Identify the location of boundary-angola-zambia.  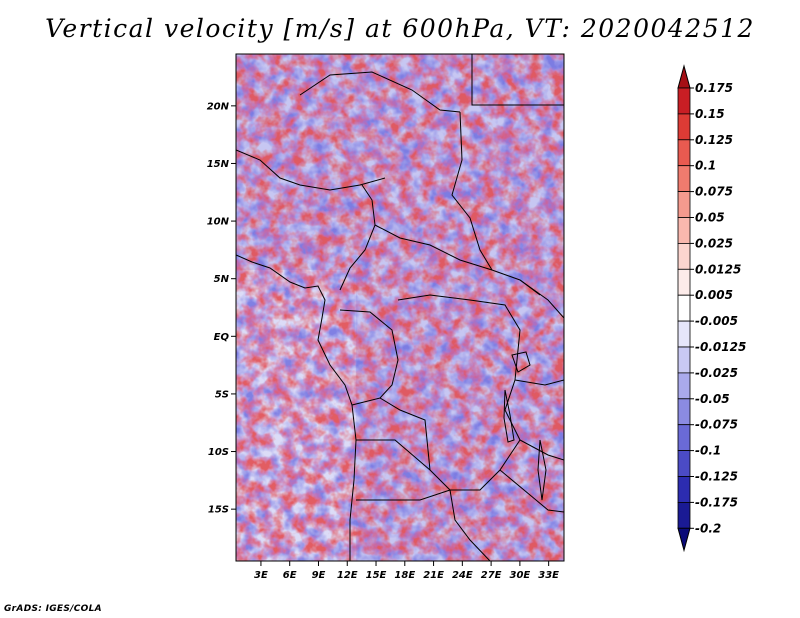
(423, 500).